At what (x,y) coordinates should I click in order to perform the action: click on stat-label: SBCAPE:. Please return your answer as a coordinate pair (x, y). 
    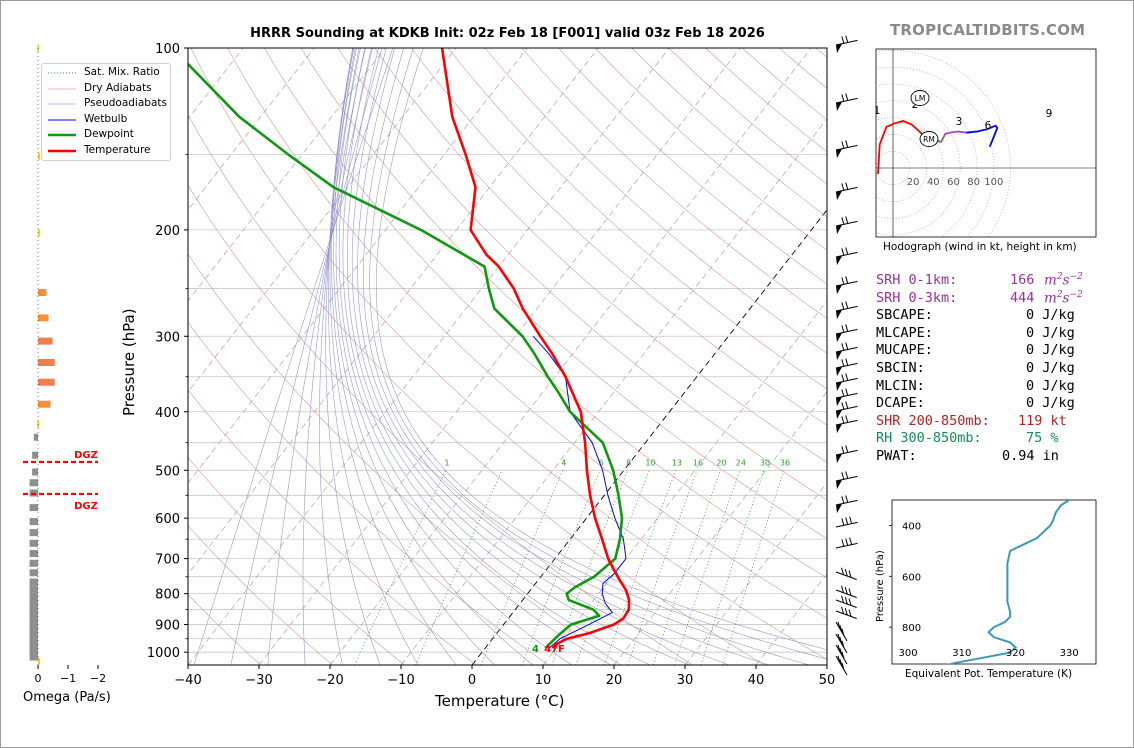
    Looking at the image, I should click on (904, 315).